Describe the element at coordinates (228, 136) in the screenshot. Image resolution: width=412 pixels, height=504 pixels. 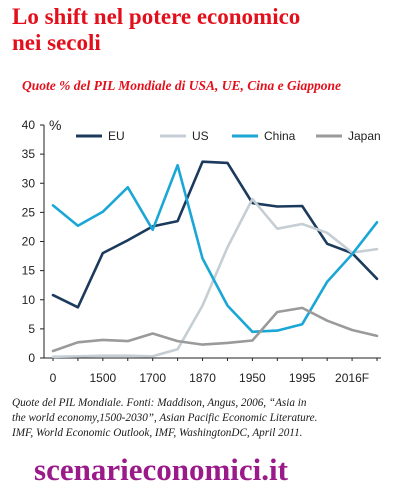
I see `chart-legend: EU US China Japan` at that location.